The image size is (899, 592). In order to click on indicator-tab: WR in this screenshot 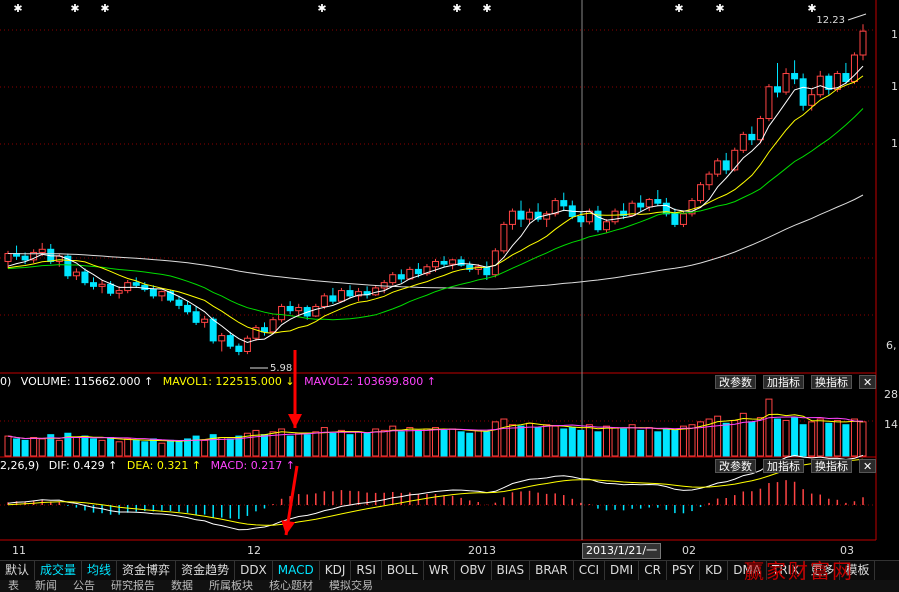, I will do `click(439, 570)`.